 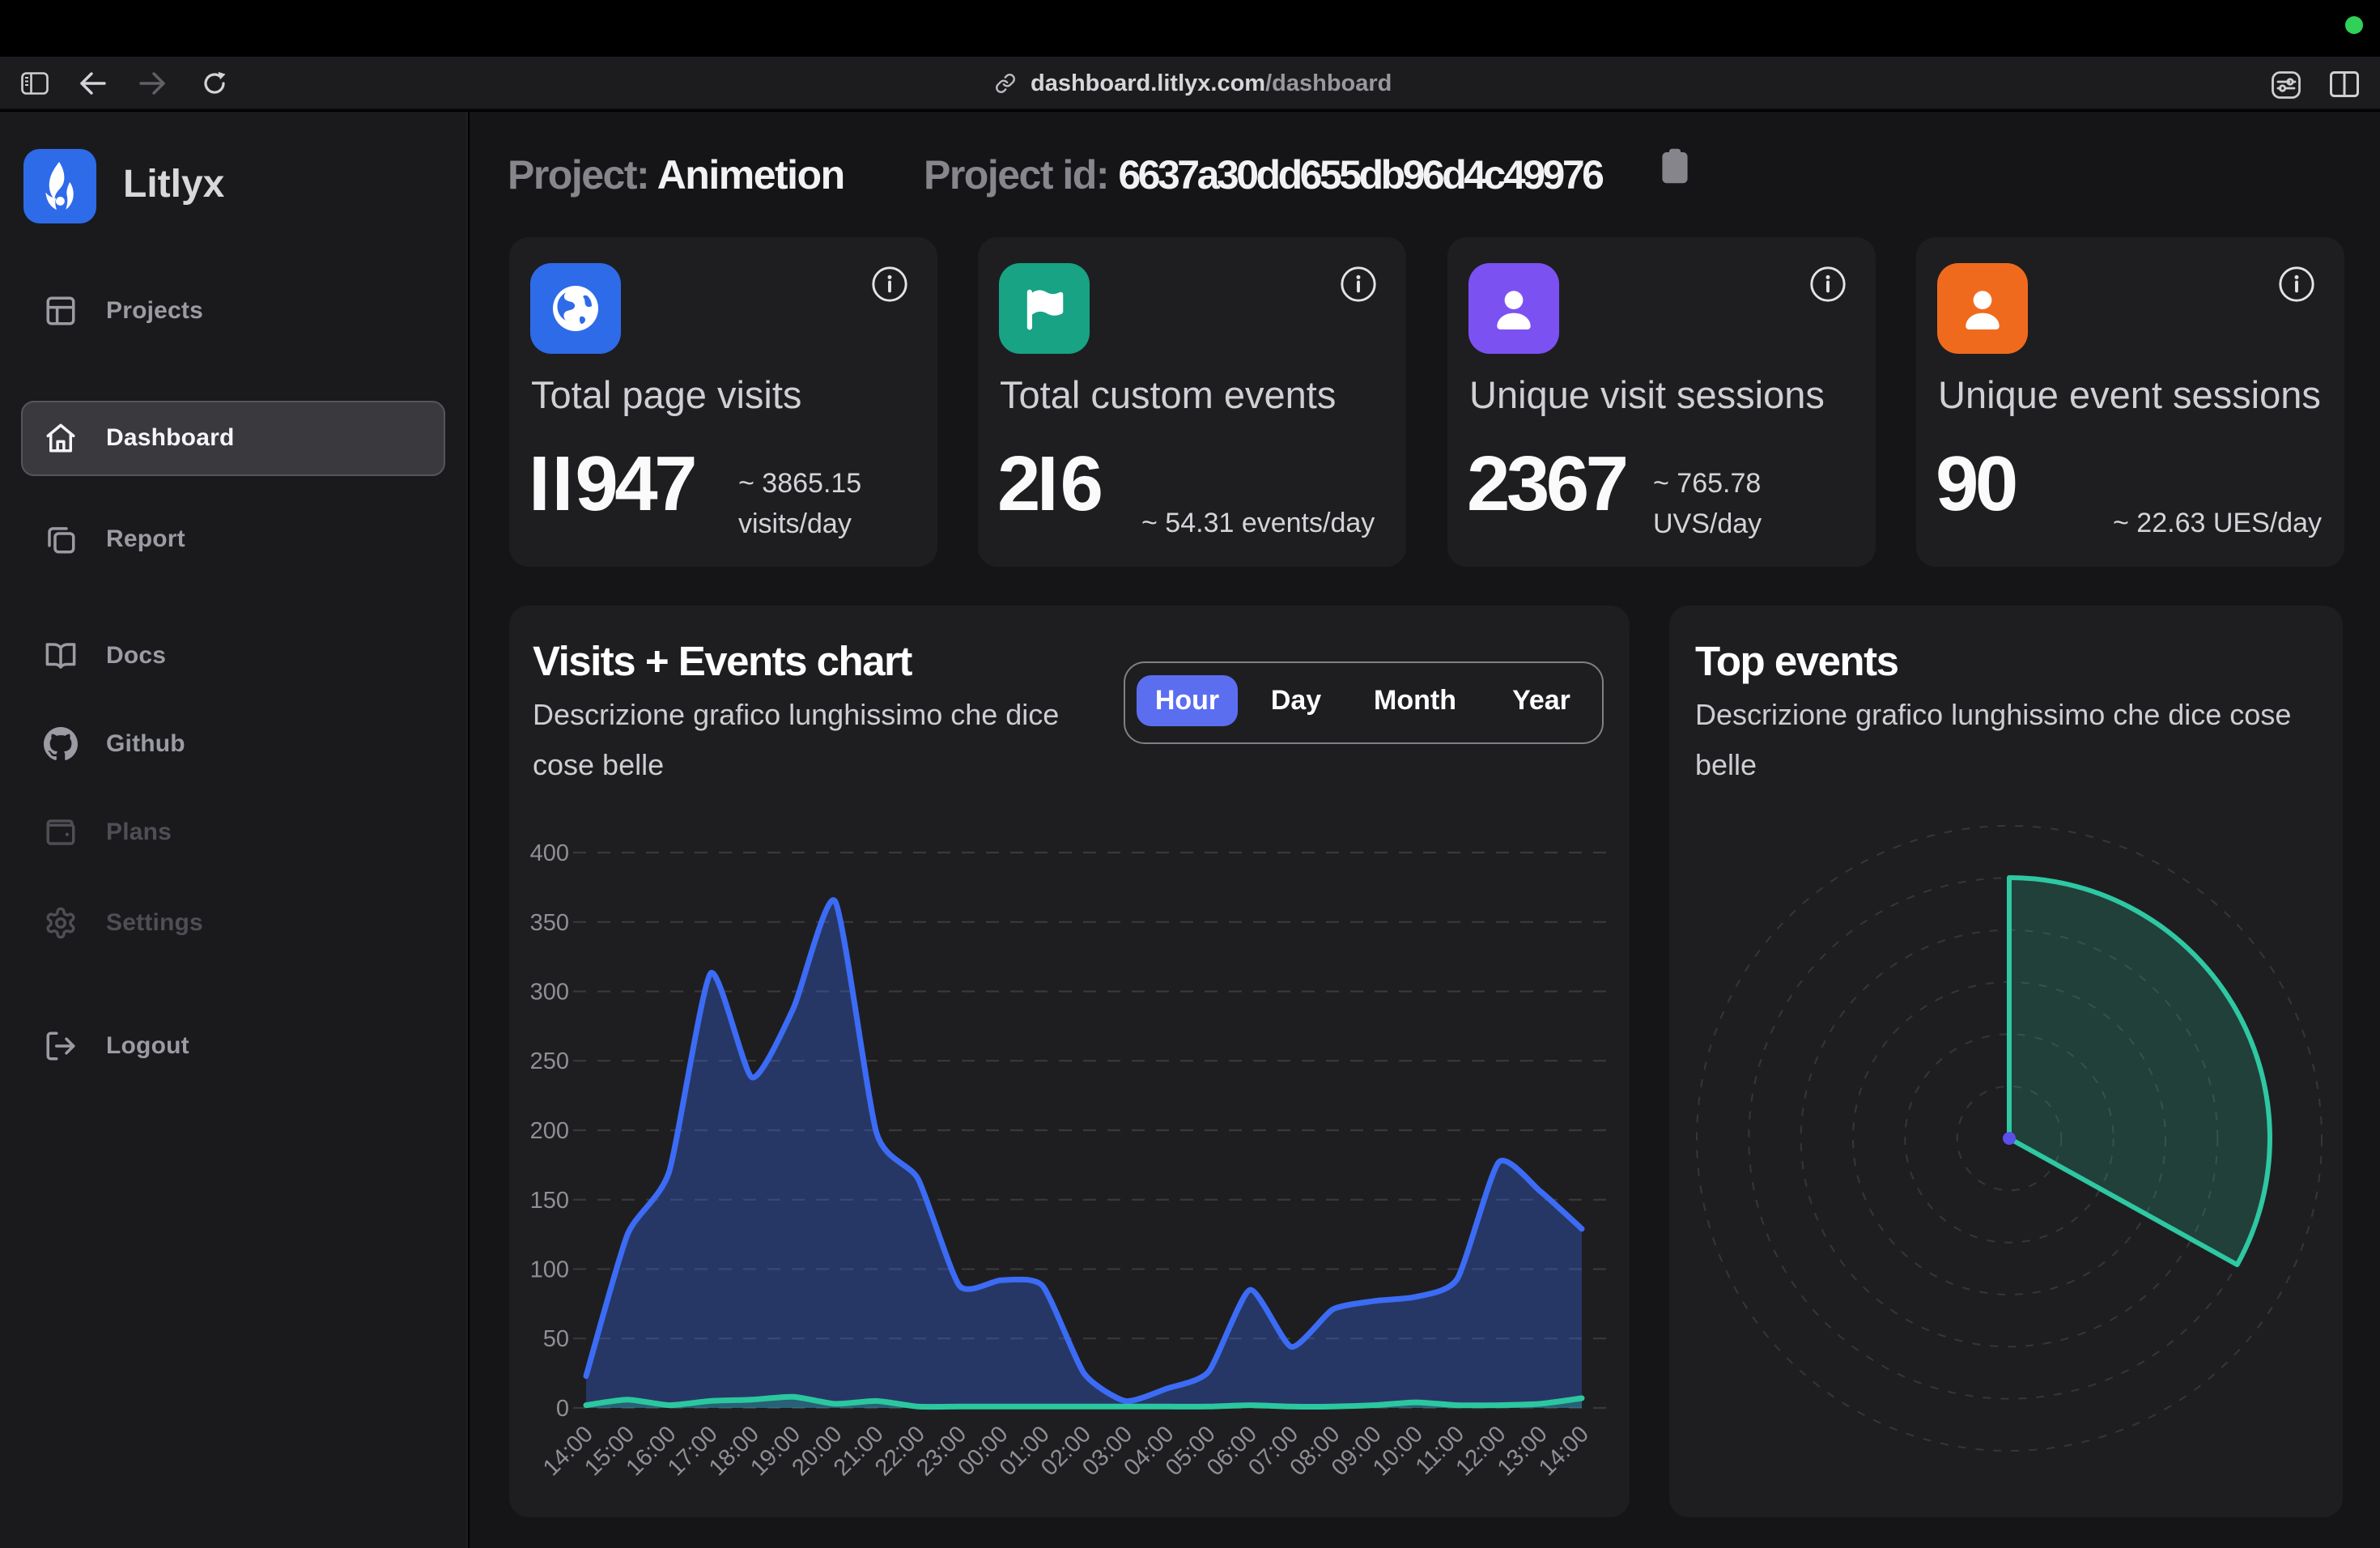 What do you see at coordinates (550, 1201) in the screenshot?
I see `svg-text: 150` at bounding box center [550, 1201].